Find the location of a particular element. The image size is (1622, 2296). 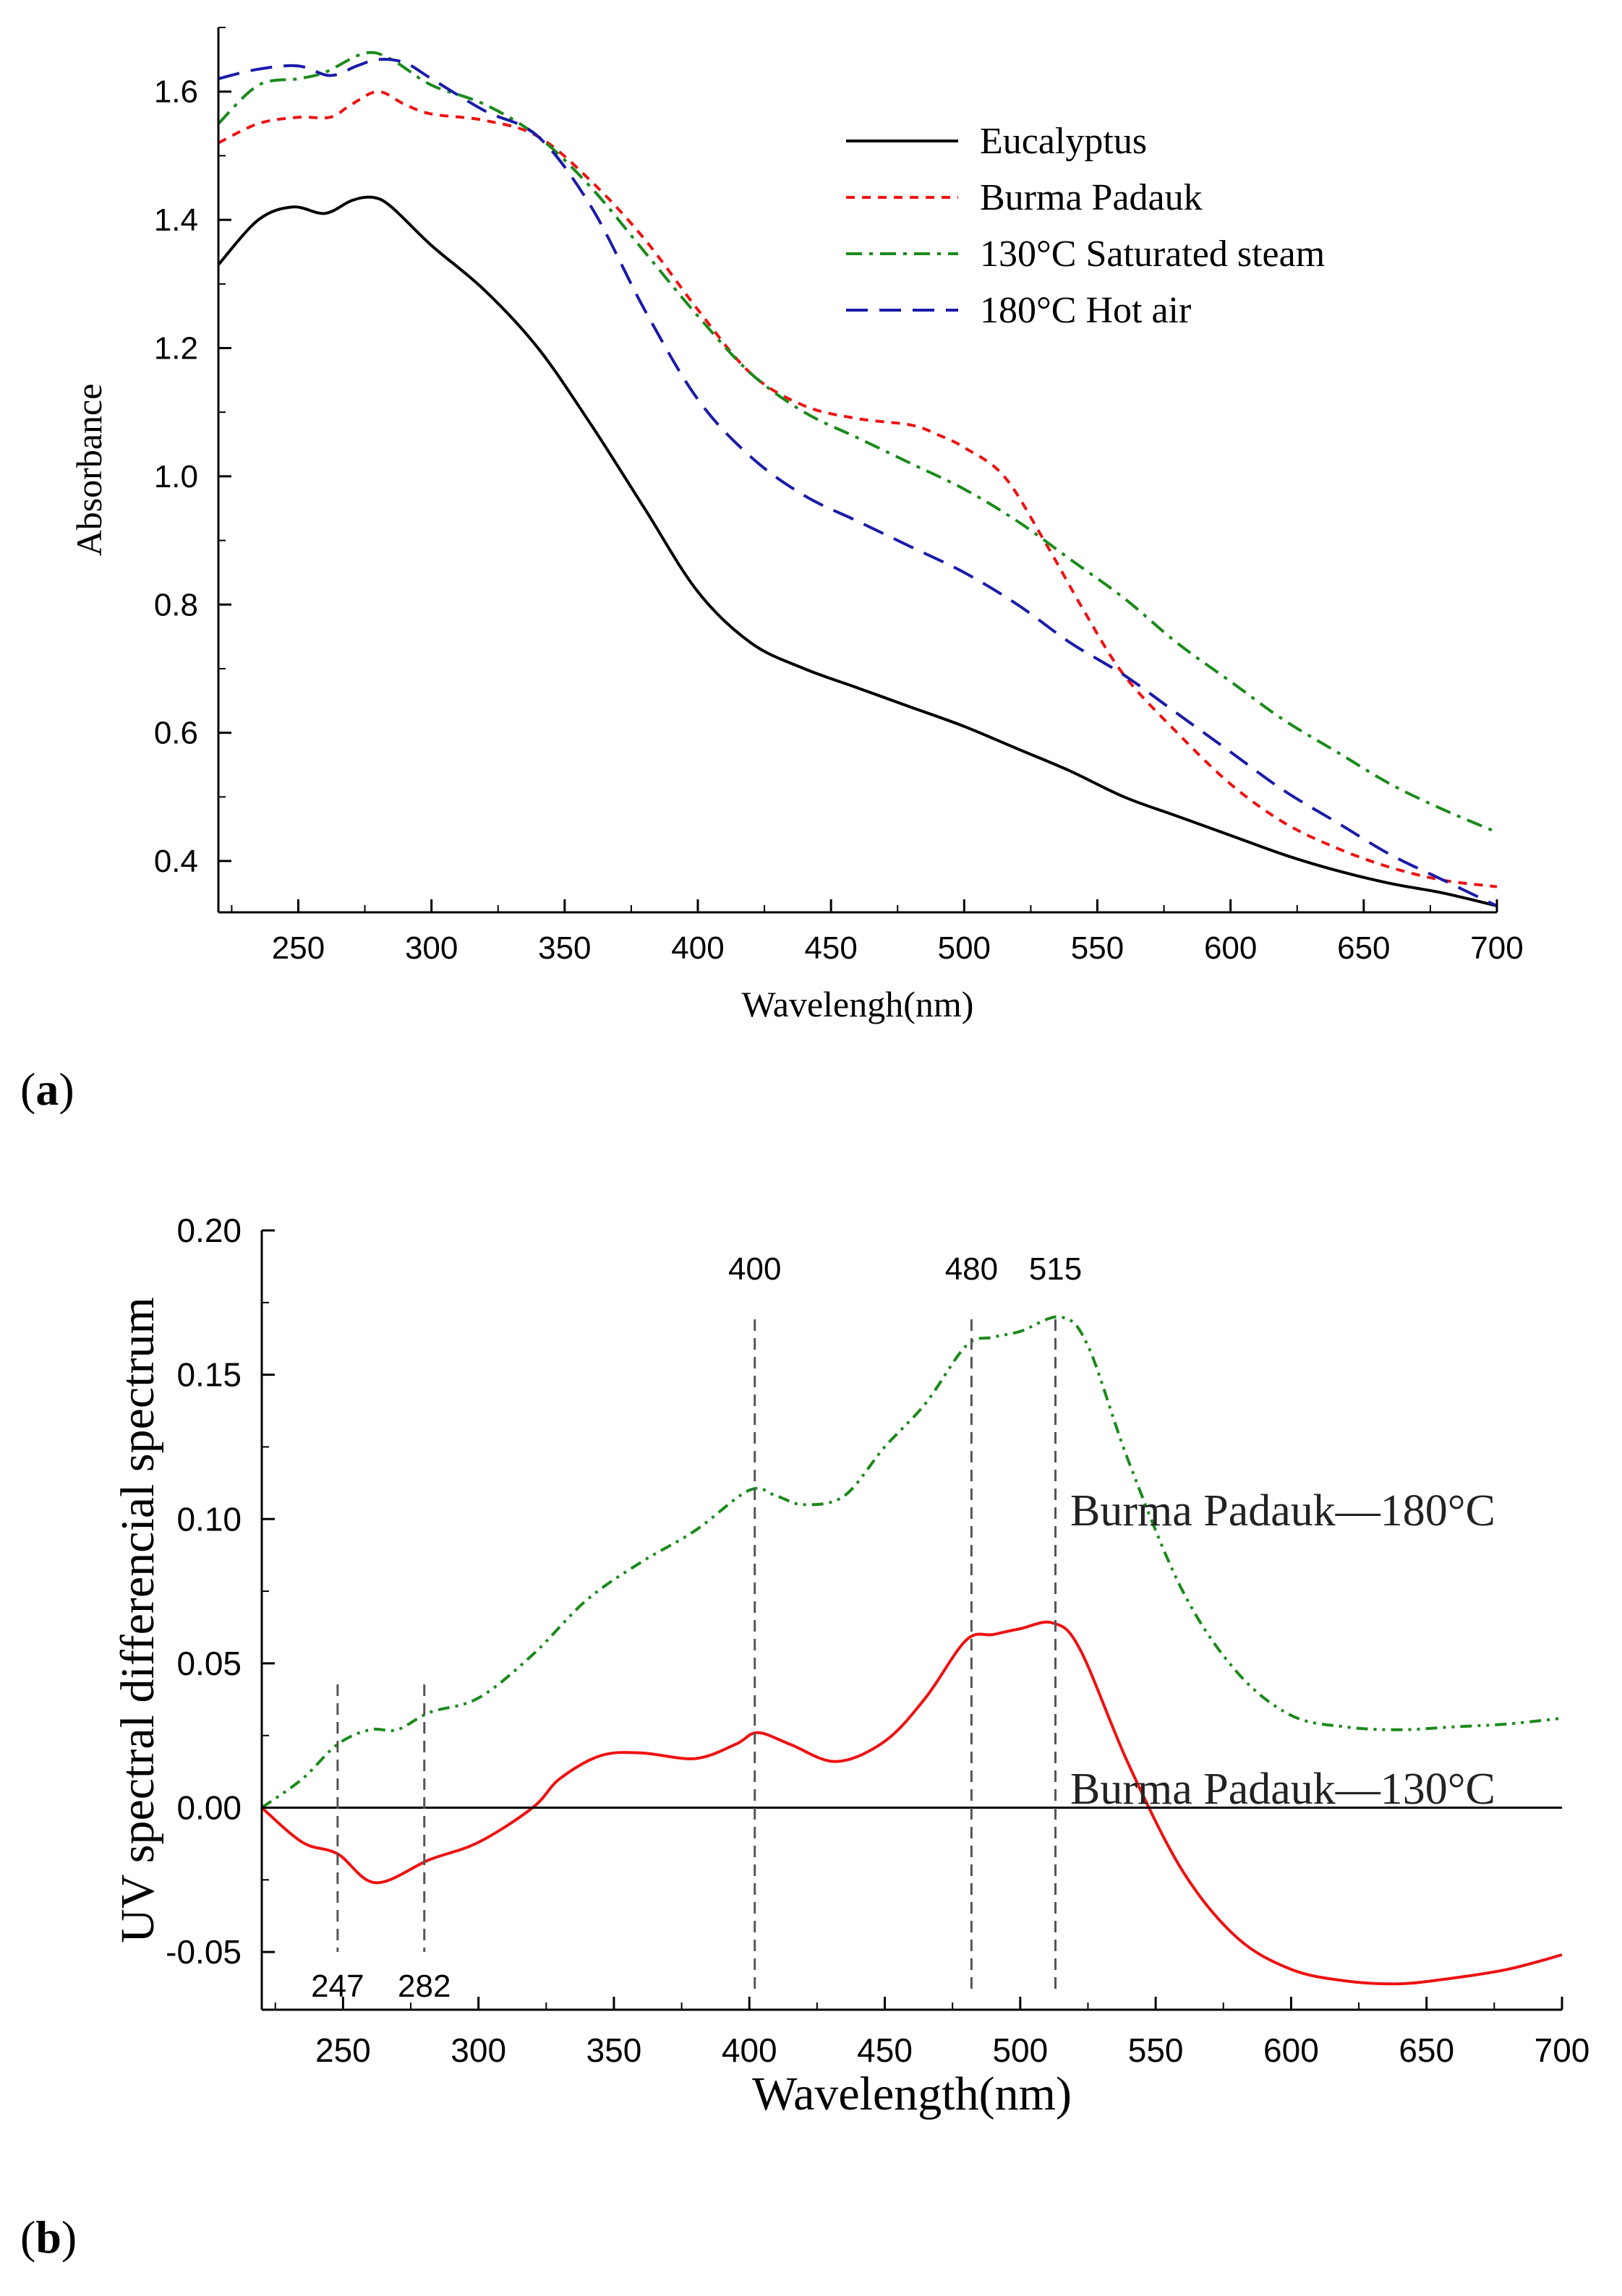

x-tick-label-a: 250 is located at coordinates (298, 948).